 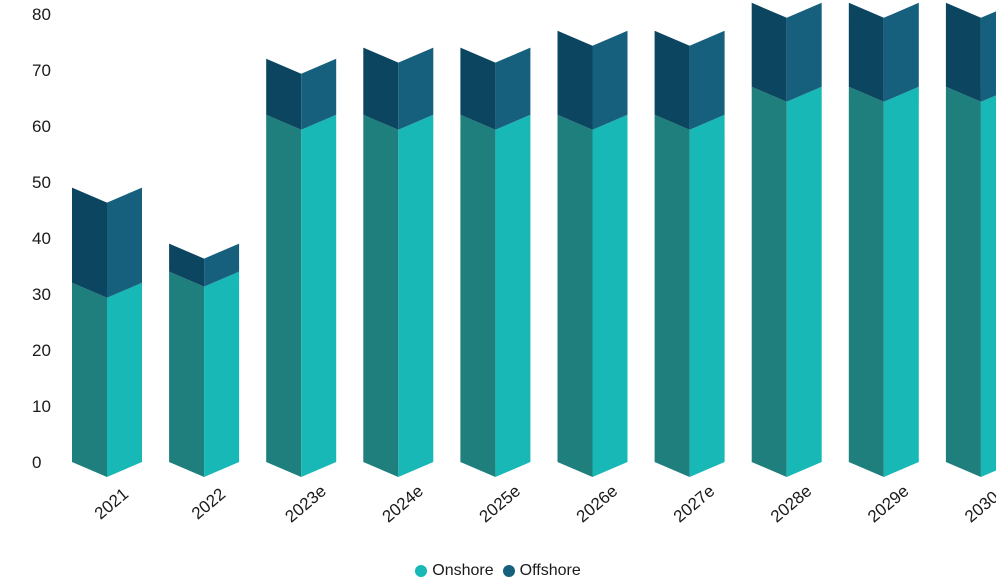 What do you see at coordinates (694, 503) in the screenshot?
I see `x-tick-label: 2027e` at bounding box center [694, 503].